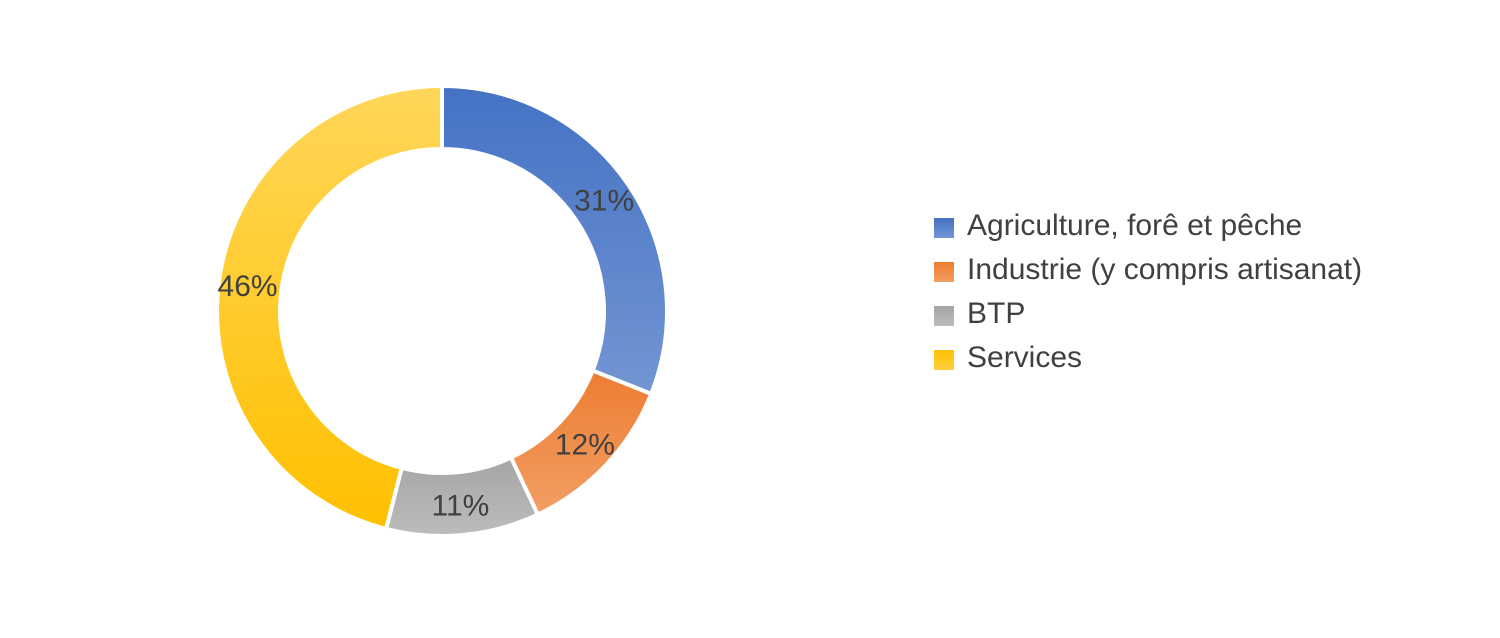 This screenshot has width=1500, height=638. I want to click on data-label-agriculture: 31%, so click(604, 200).